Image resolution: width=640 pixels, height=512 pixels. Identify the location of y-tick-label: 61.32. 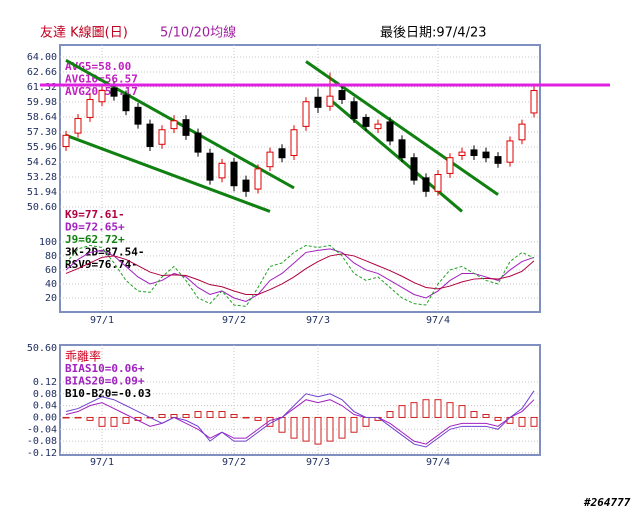
(42, 87).